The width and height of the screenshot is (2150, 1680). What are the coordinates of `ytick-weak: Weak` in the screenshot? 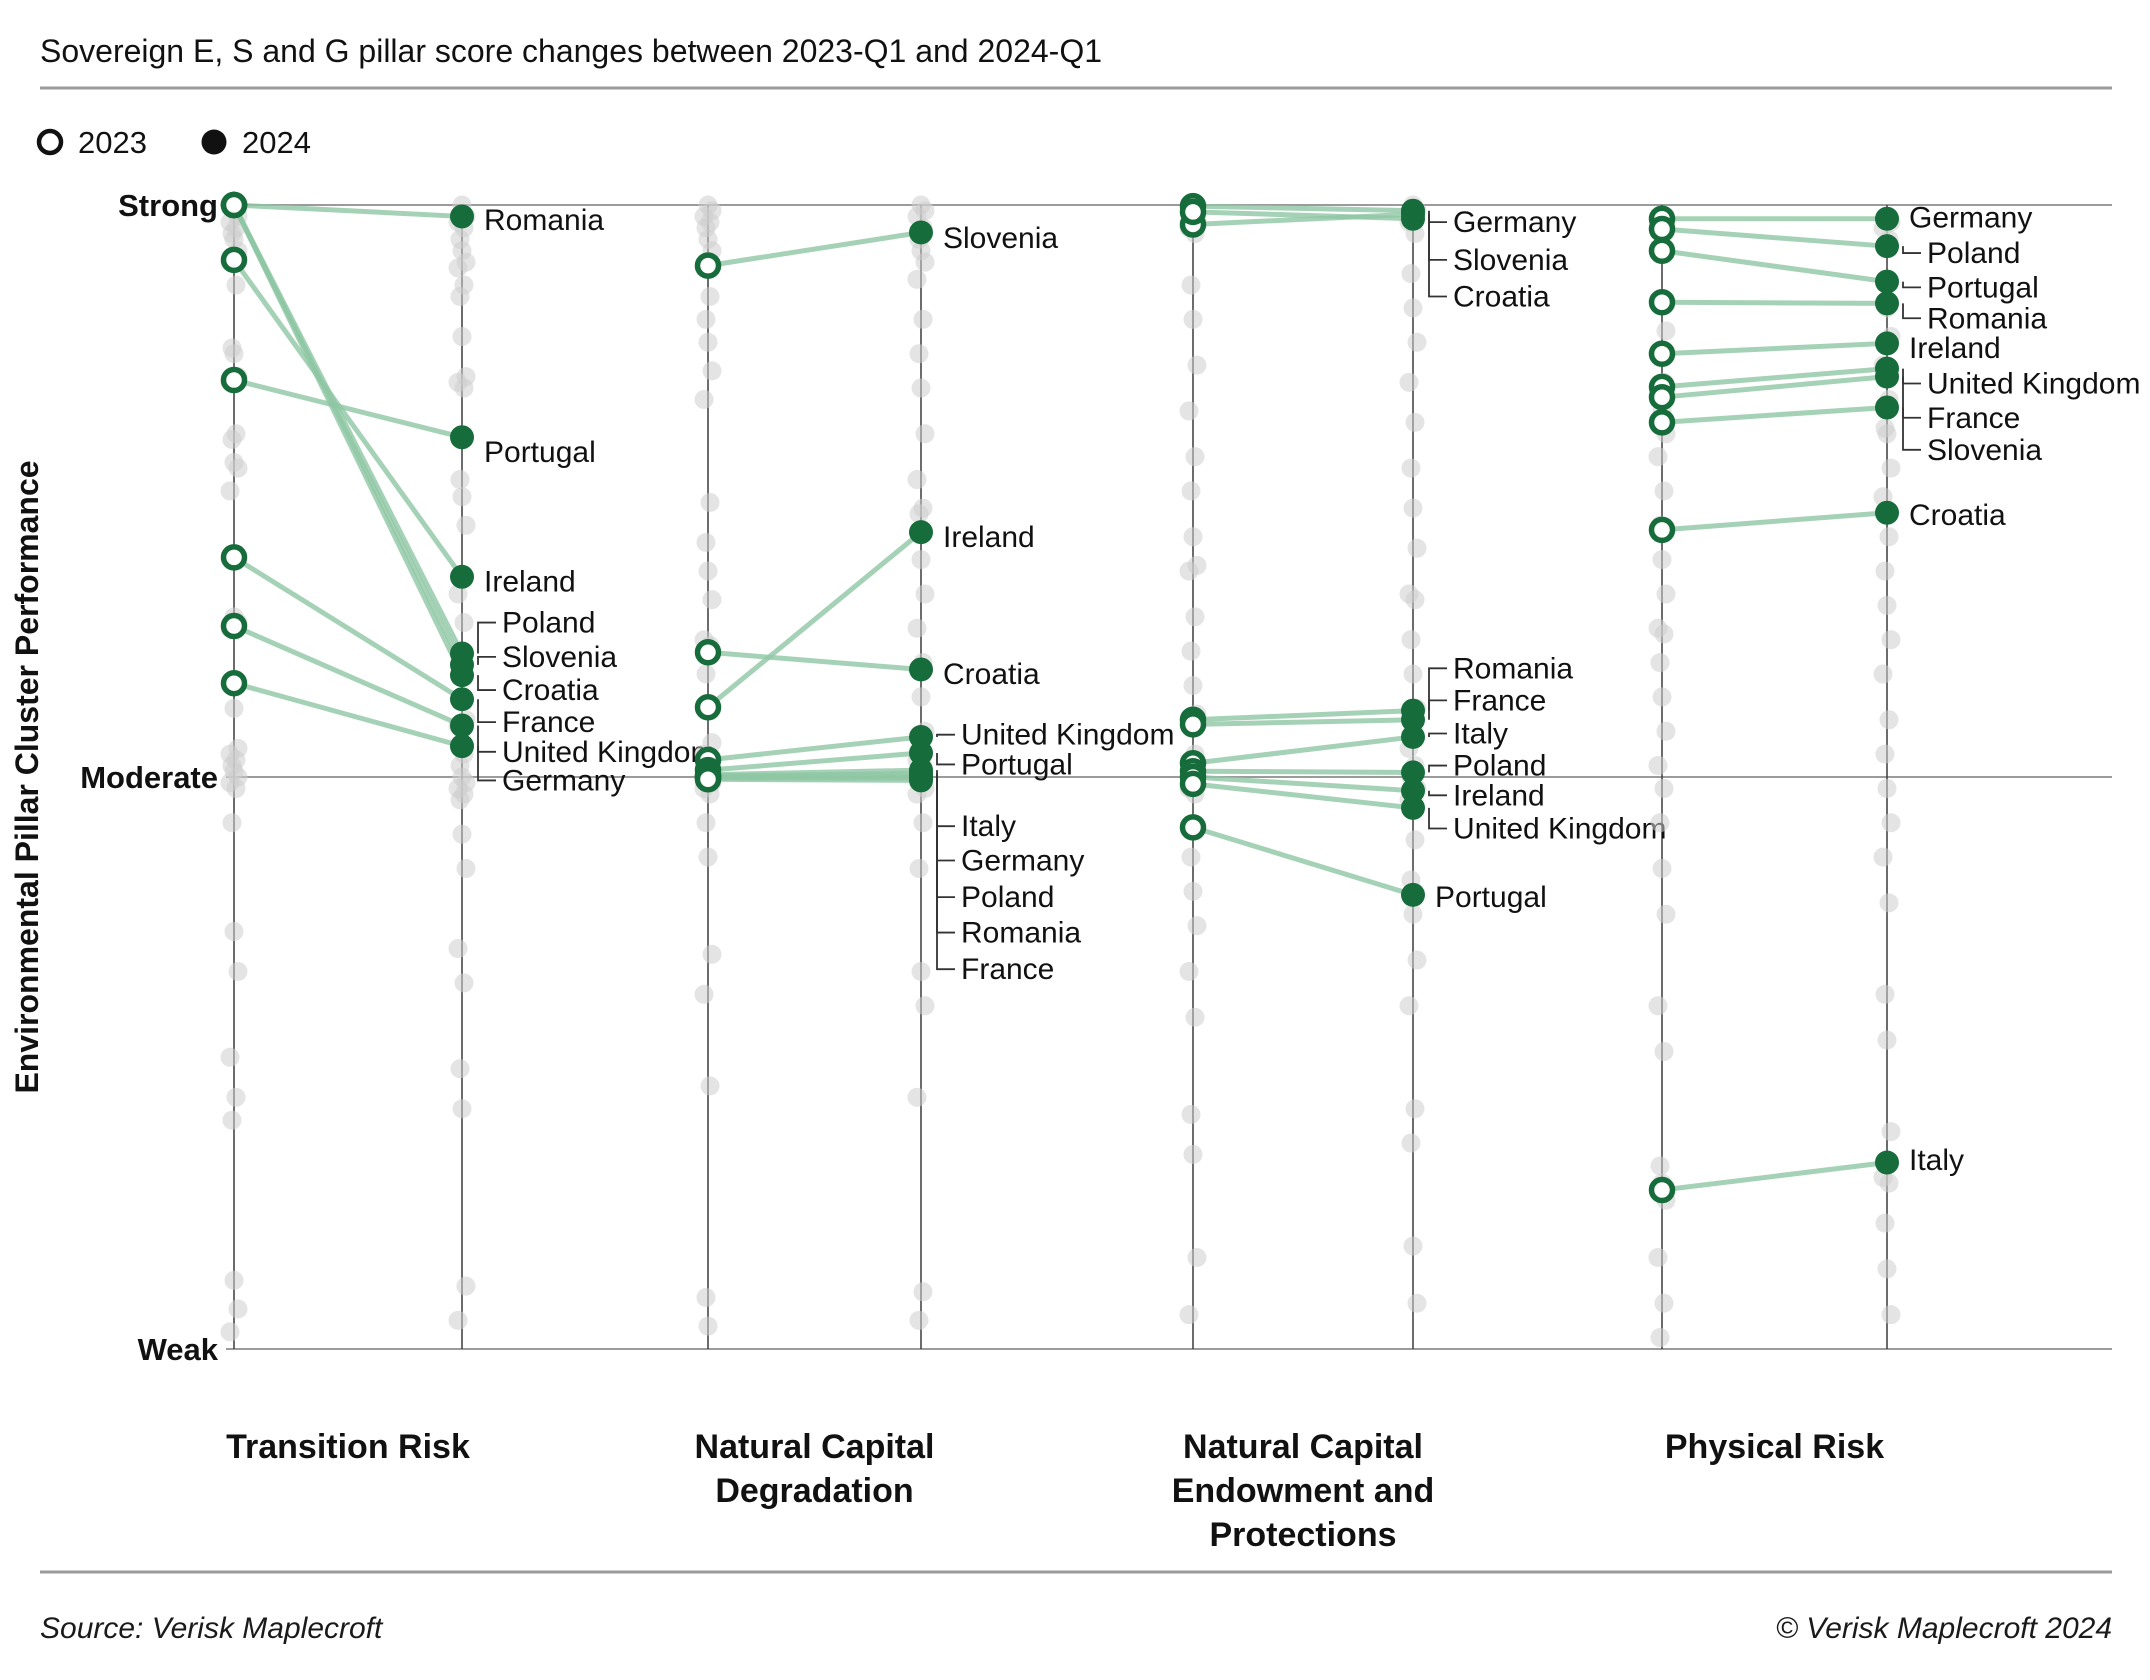 It's located at (178, 1349).